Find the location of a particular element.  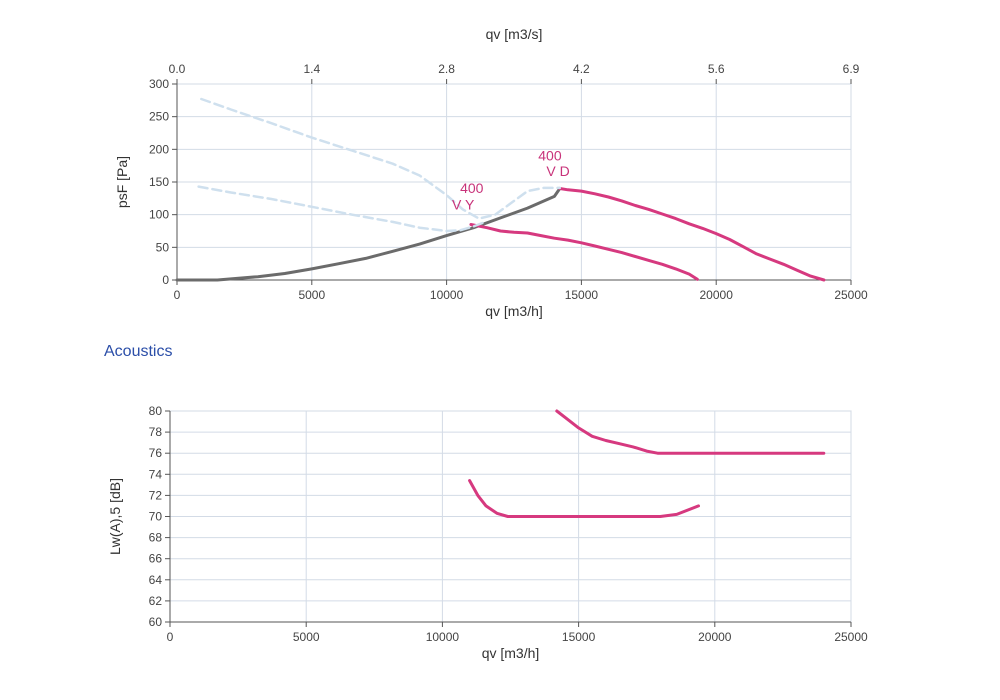

x-top-tick-label: 2.8 is located at coordinates (446, 69).